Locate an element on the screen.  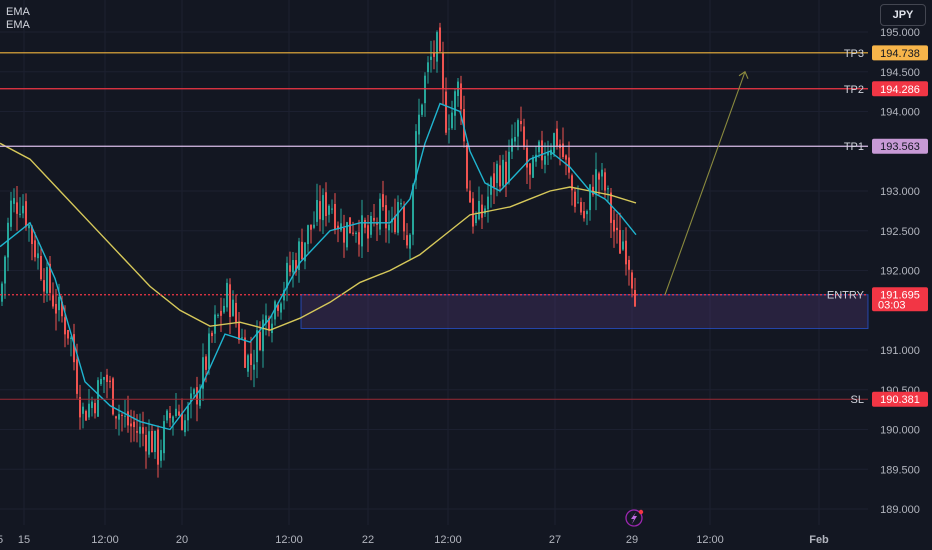
price-tag-text-tp3: 194.738 is located at coordinates (900, 54).